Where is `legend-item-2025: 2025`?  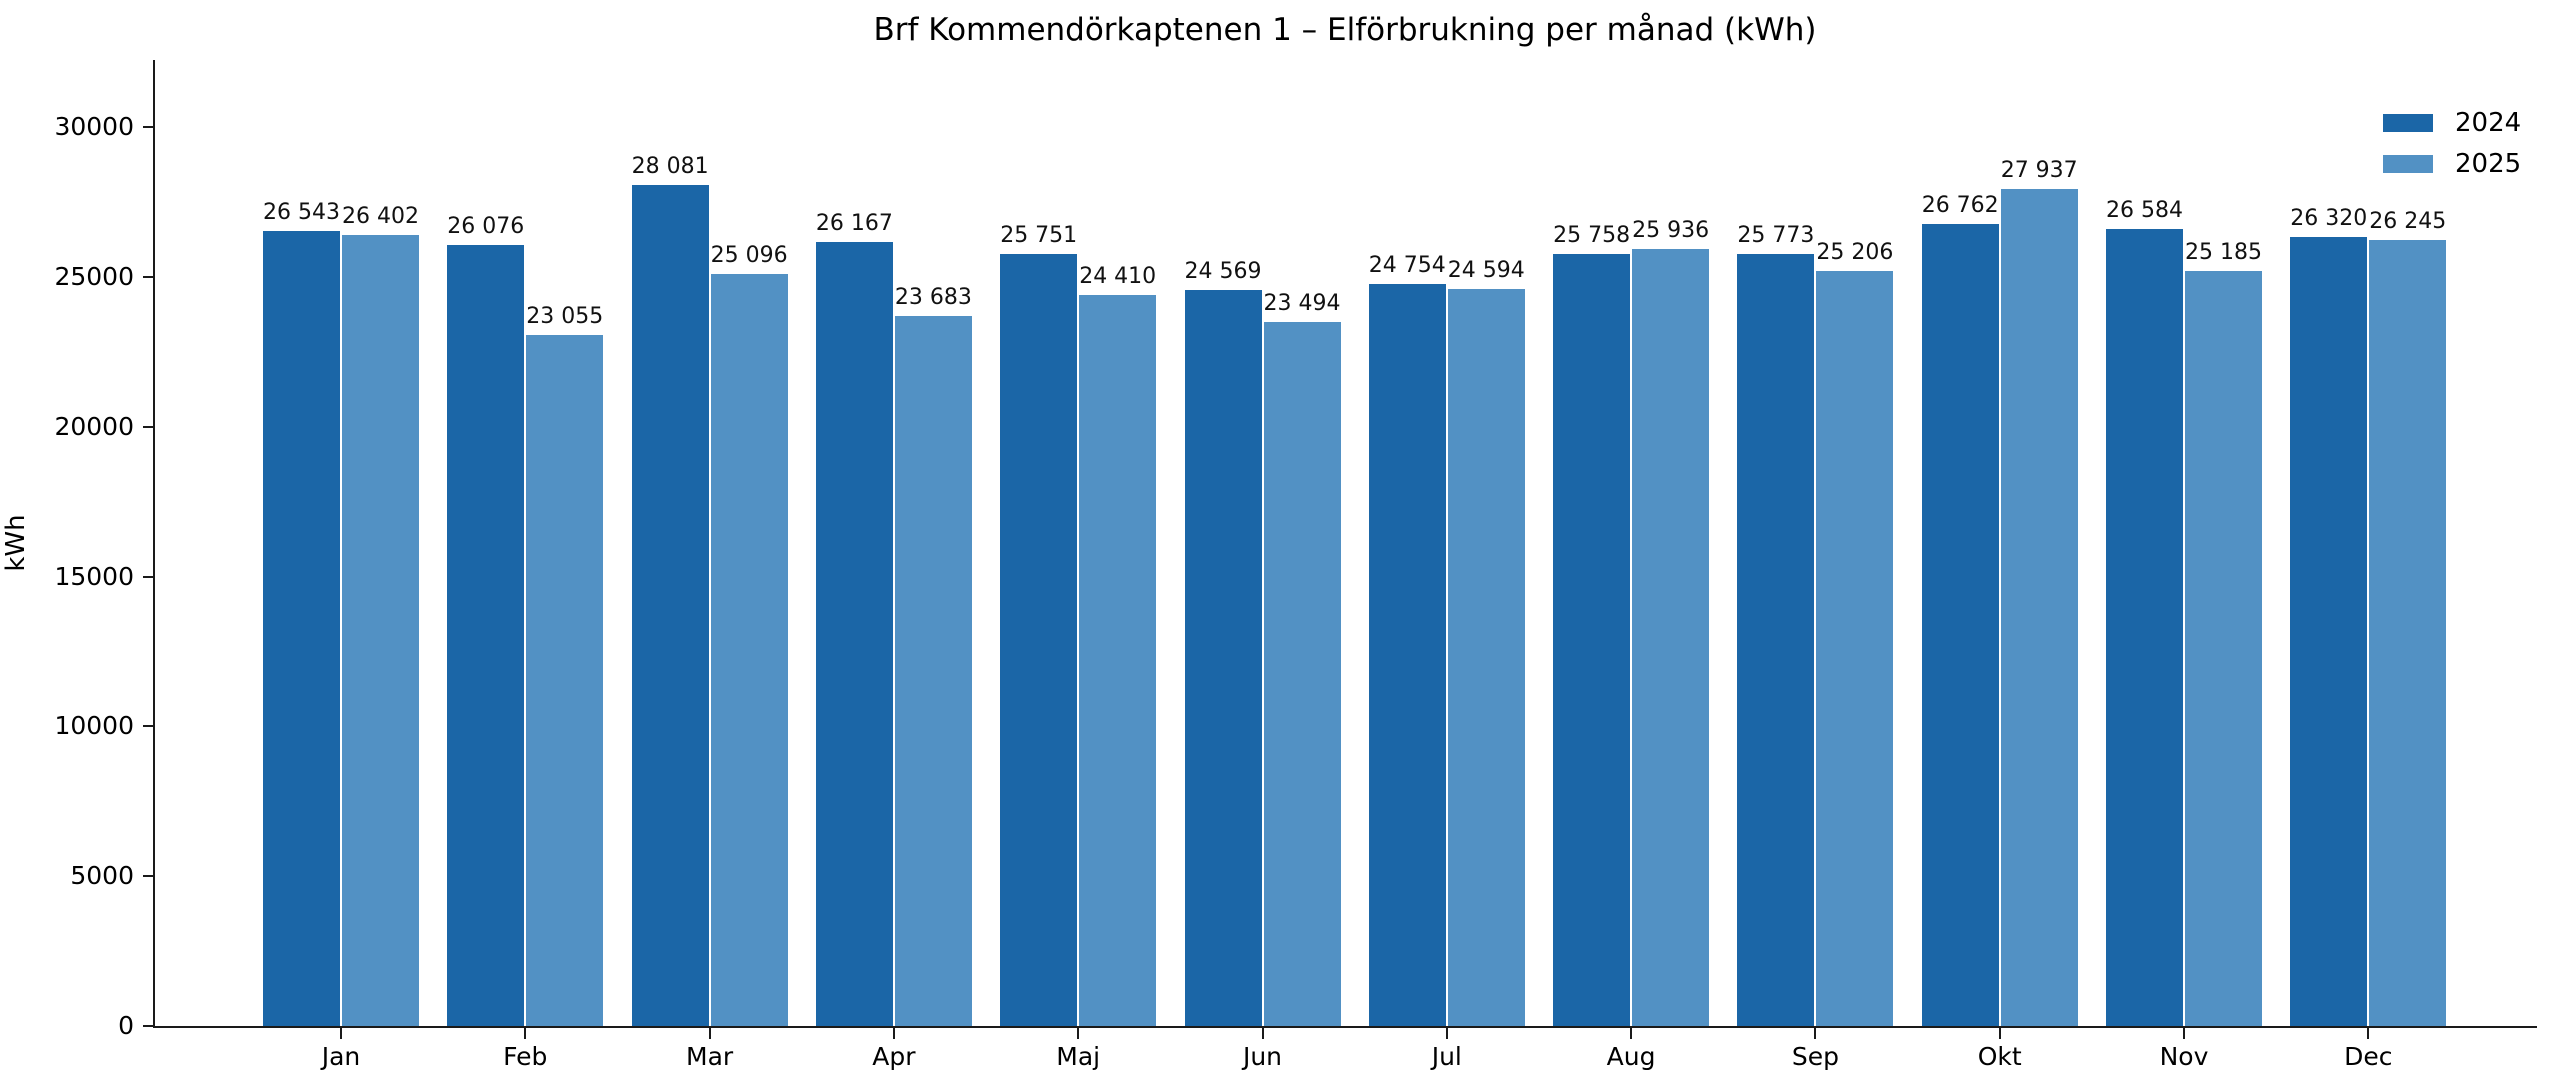
legend-item-2025: 2025 is located at coordinates (2452, 164).